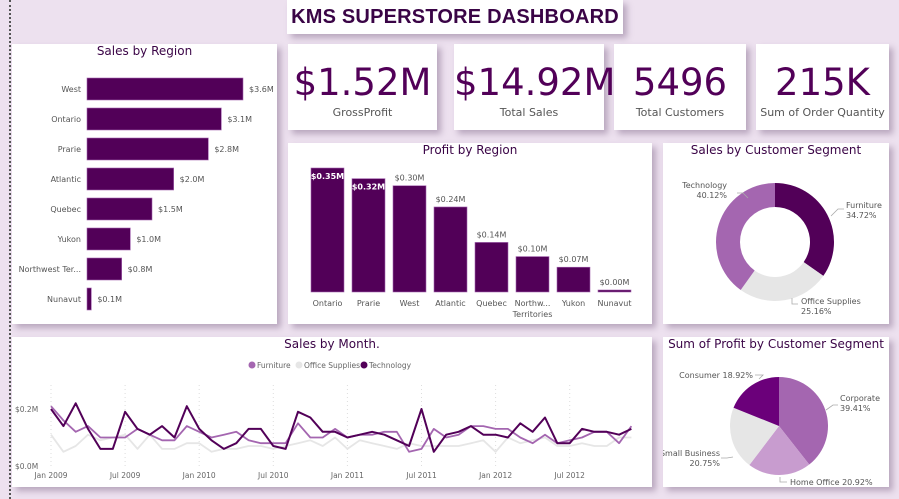 The image size is (899, 499). I want to click on data-label: $0.07M, so click(574, 259).